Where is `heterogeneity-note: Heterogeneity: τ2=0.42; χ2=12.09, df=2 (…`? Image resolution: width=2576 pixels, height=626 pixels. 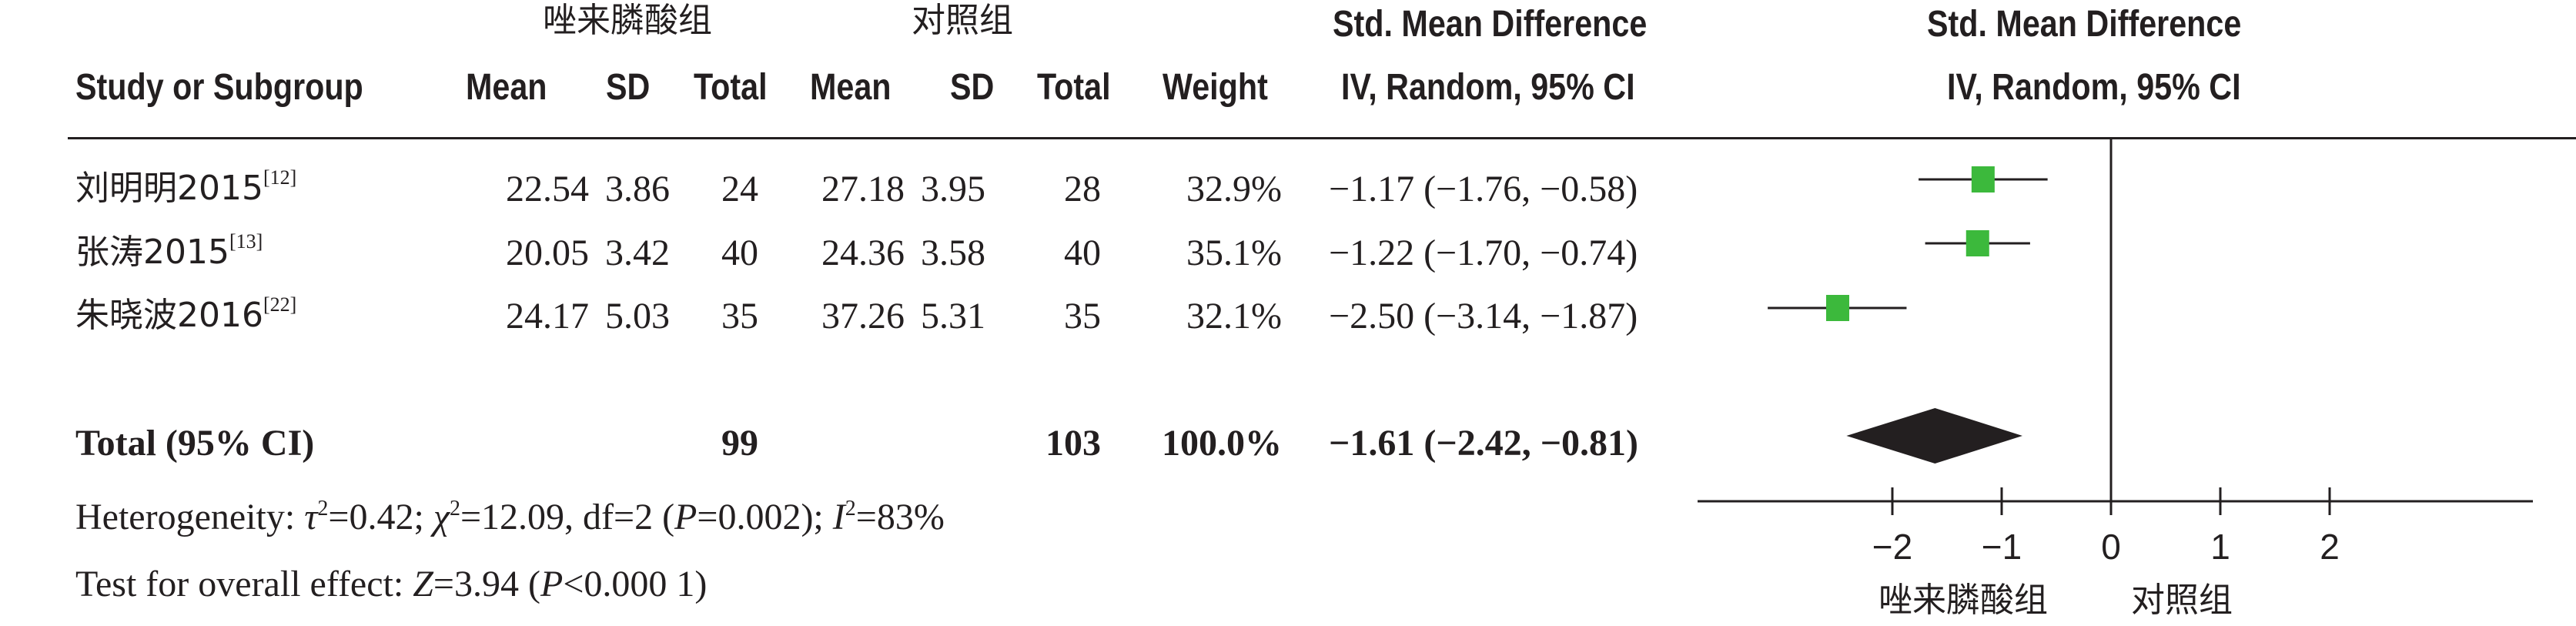
heterogeneity-note: Heterogeneity: τ2=0.42; χ2=12.09, df=2 (… is located at coordinates (510, 517).